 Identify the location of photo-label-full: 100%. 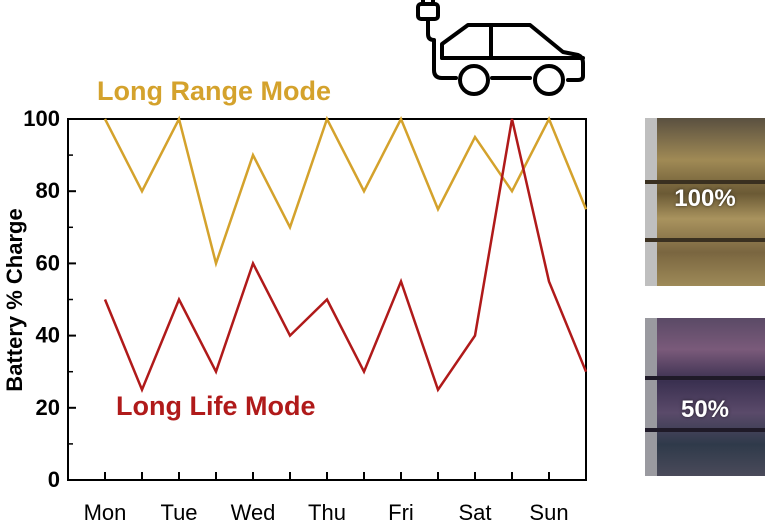
(705, 198).